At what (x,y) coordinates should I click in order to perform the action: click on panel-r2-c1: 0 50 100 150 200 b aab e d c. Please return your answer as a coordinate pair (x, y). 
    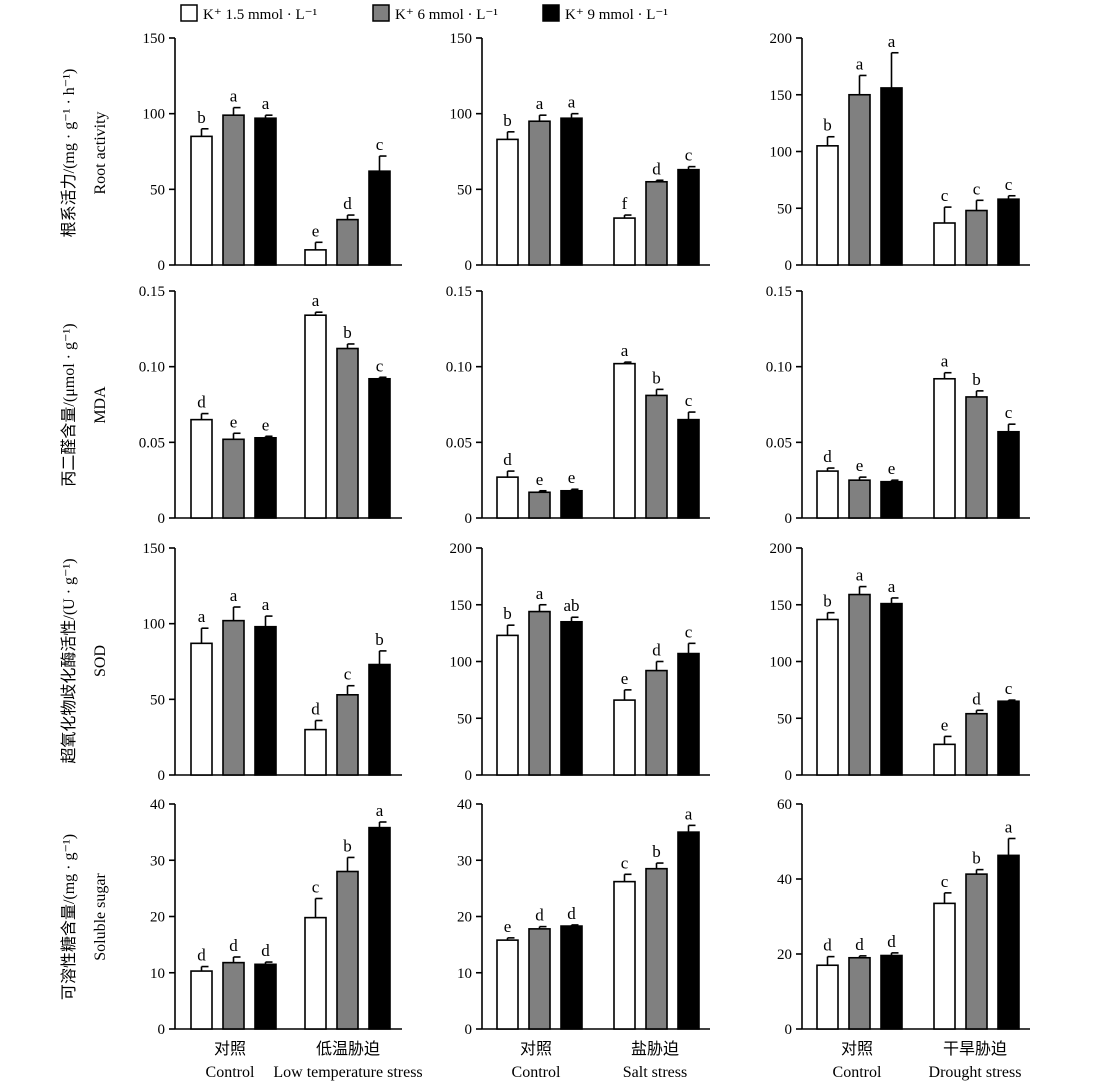
    Looking at the image, I should click on (580, 662).